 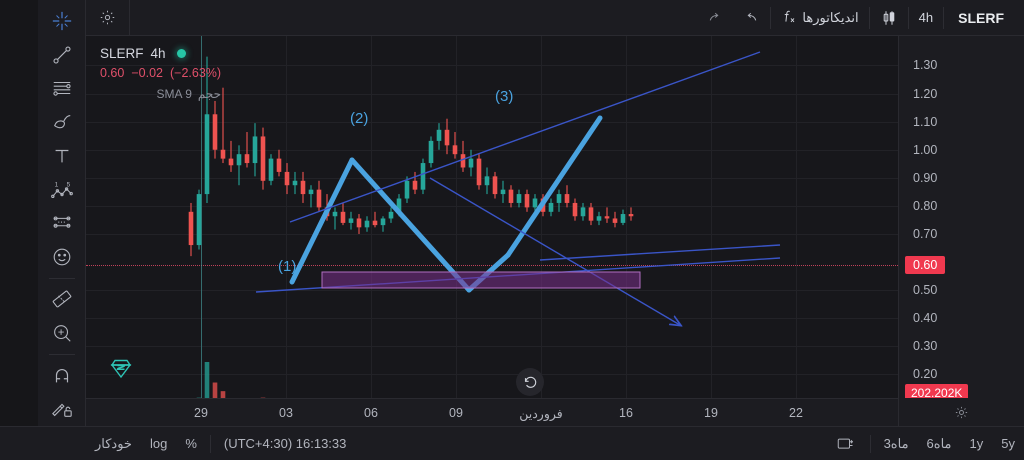 I want to click on price-tick: 0.50, so click(x=925, y=290).